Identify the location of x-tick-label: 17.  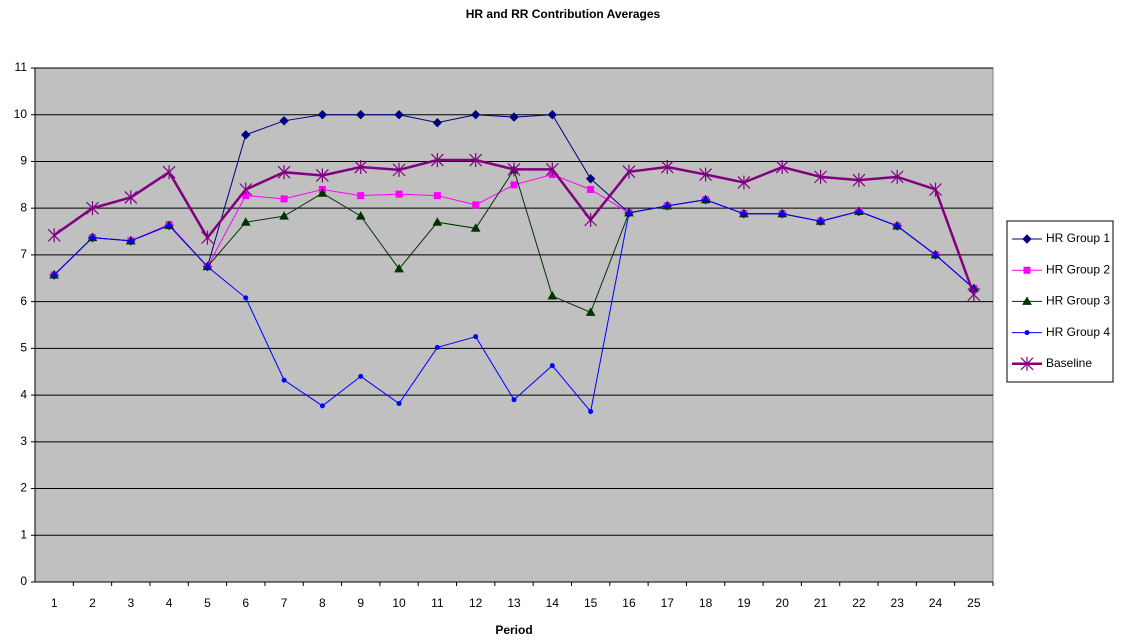
(668, 603).